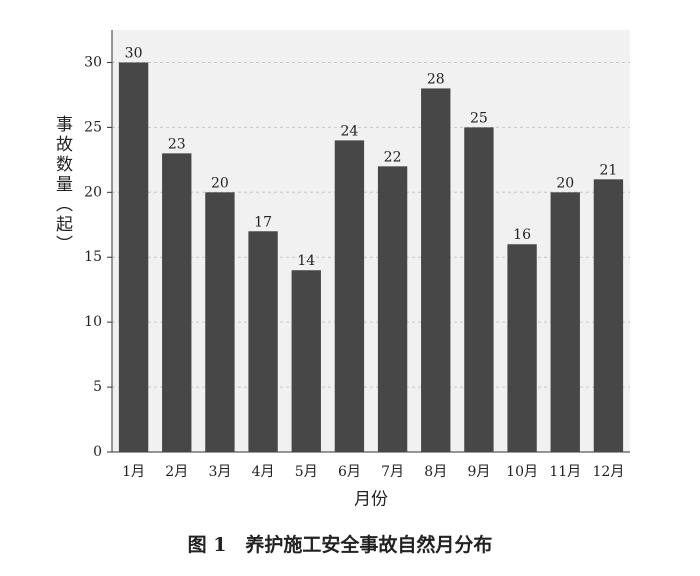 The width and height of the screenshot is (700, 576). I want to click on y-tick-label: 15, so click(93, 257).